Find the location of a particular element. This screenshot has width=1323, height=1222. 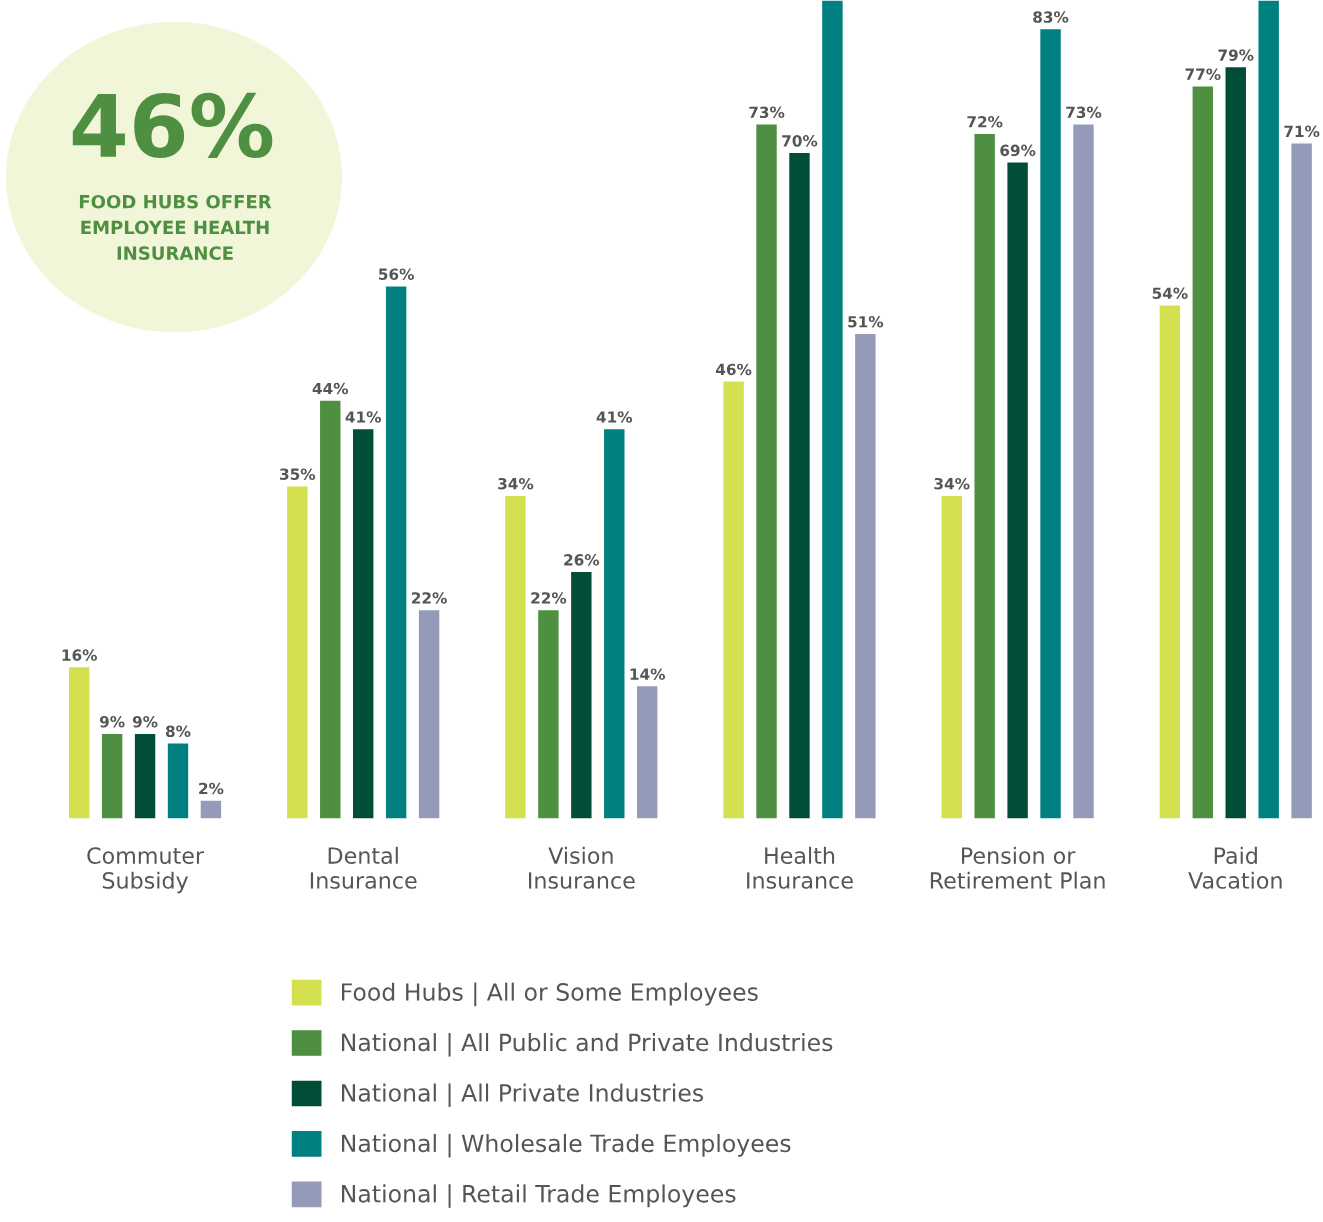

x-tick-label: Commuter Subsidy is located at coordinates (146, 870).